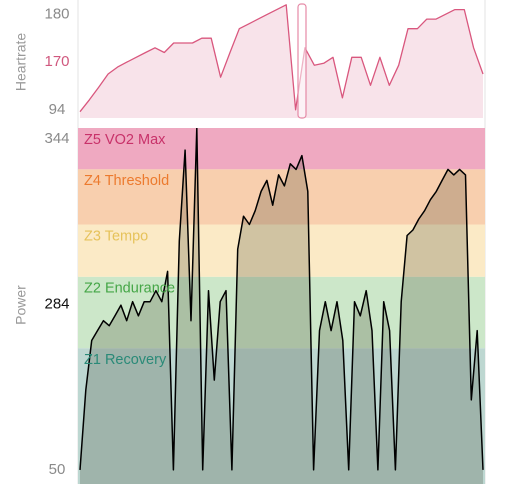 This screenshot has width=512, height=484. What do you see at coordinates (56, 13) in the screenshot?
I see `y-tick-label: 180` at bounding box center [56, 13].